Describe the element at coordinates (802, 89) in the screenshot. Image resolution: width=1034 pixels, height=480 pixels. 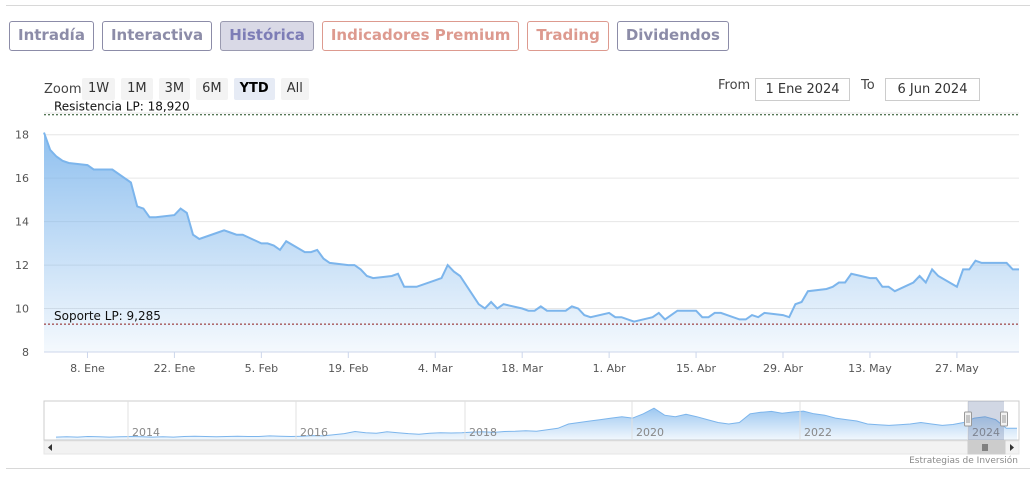
I see `from-date-input: 1 Ene 2024` at that location.